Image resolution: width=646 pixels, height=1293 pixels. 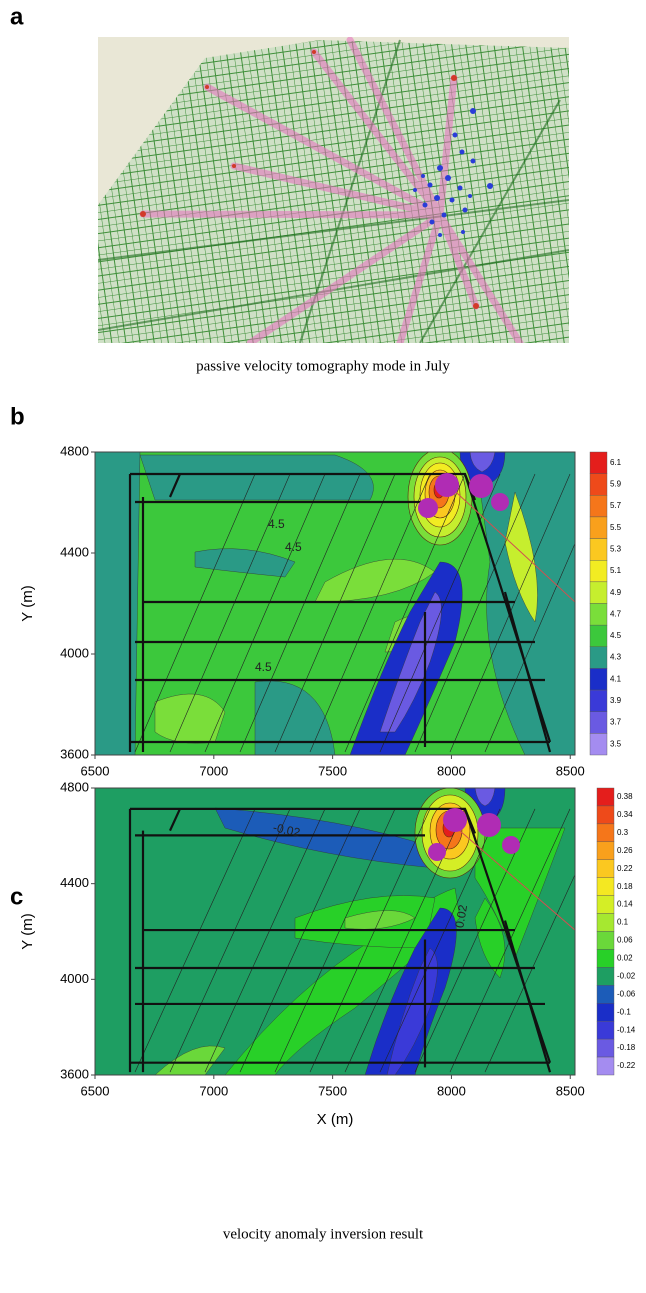 I want to click on colorbar-label: 3.7, so click(x=616, y=722).